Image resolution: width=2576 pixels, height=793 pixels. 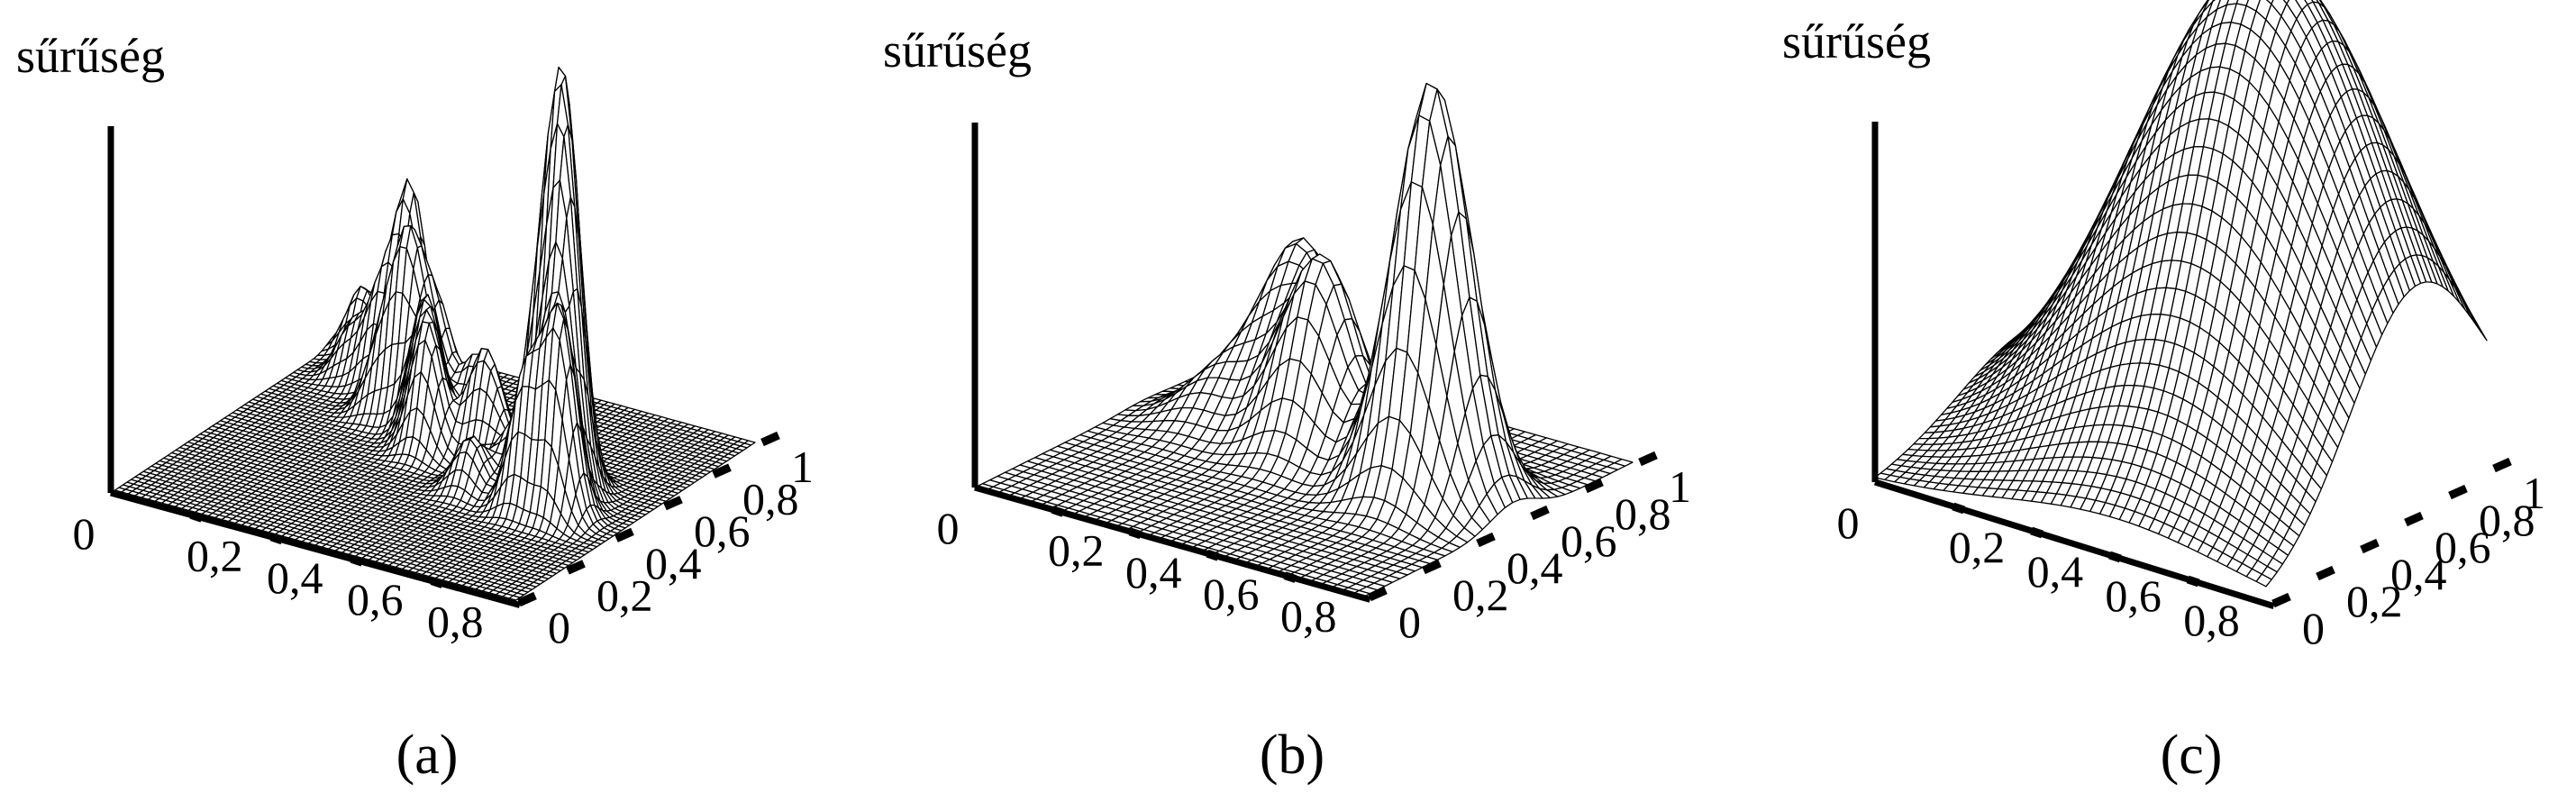 What do you see at coordinates (1589, 540) in the screenshot?
I see `y-tick-label: 0,6` at bounding box center [1589, 540].